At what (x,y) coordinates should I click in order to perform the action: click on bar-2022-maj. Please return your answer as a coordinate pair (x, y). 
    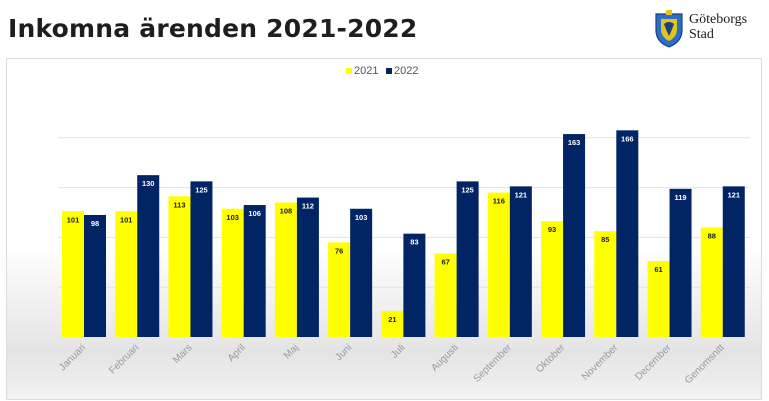
    Looking at the image, I should click on (307, 267).